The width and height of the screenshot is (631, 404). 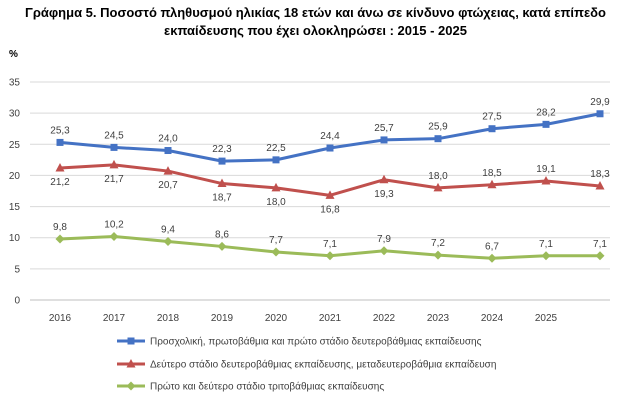 What do you see at coordinates (222, 318) in the screenshot?
I see `x-tick-label: 2019` at bounding box center [222, 318].